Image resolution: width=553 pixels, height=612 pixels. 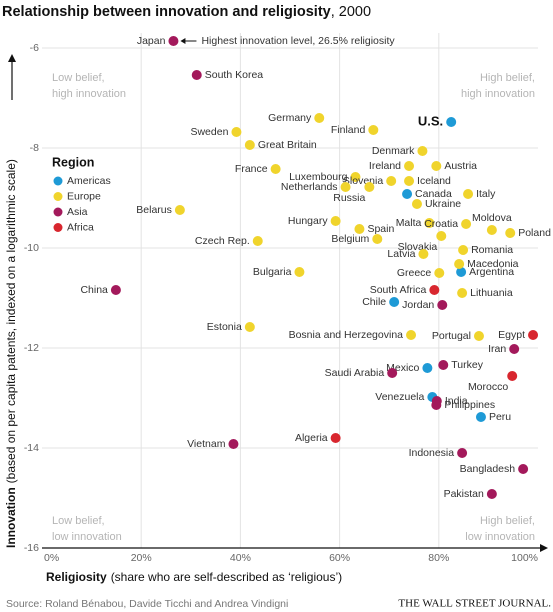 What do you see at coordinates (385, 166) in the screenshot?
I see `point-label: Ireland` at bounding box center [385, 166].